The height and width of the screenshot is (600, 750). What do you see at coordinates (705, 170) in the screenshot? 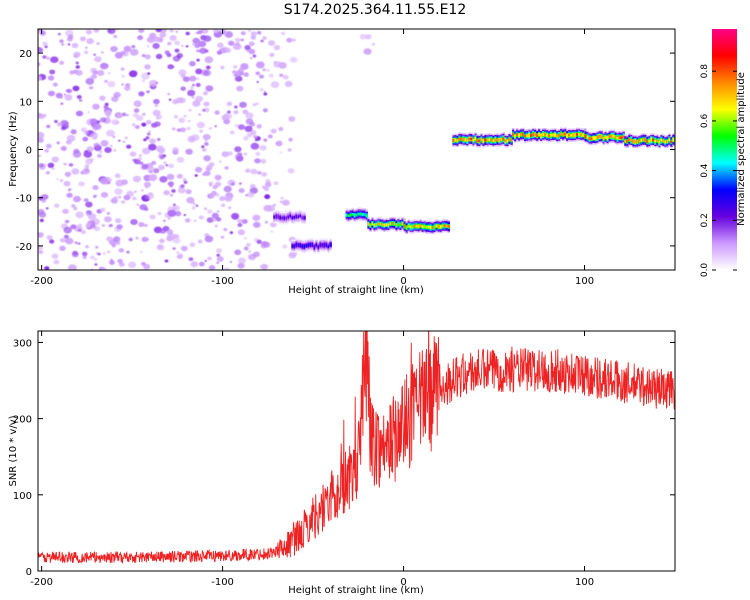
I see `colorbar-tick-label: 0.4` at bounding box center [705, 170].